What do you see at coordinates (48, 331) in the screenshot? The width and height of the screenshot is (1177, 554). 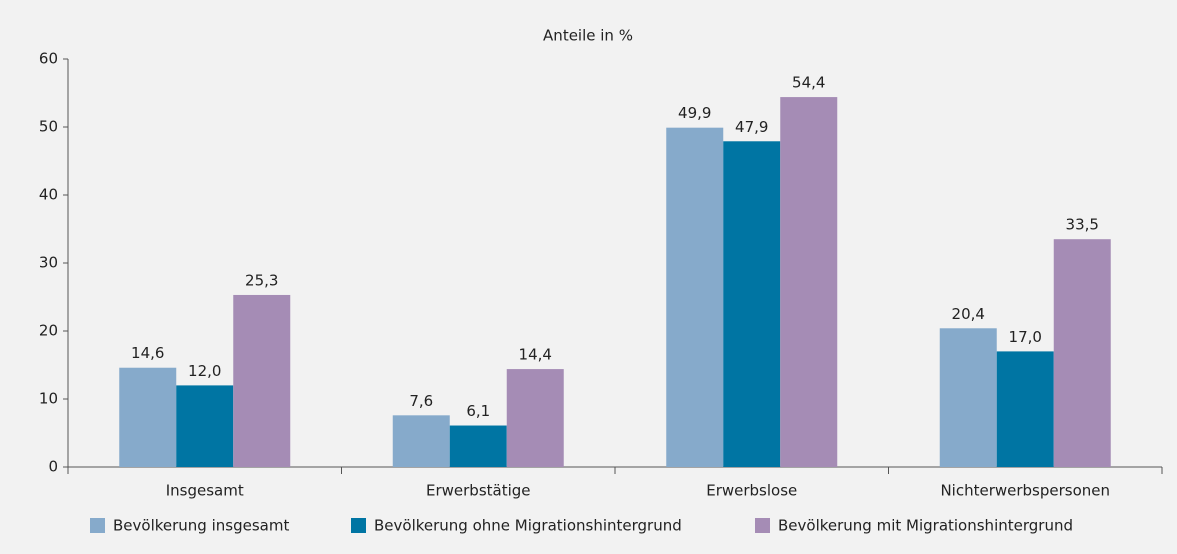 I see `y-tick-label: 20` at bounding box center [48, 331].